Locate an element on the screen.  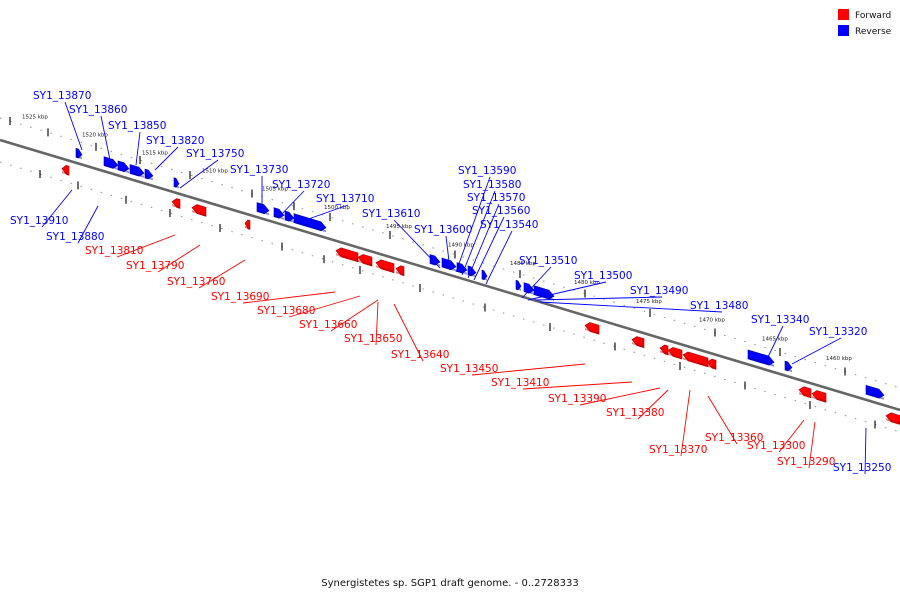
scale-label-1490-kbp: 1490 kbp is located at coordinates (461, 245).